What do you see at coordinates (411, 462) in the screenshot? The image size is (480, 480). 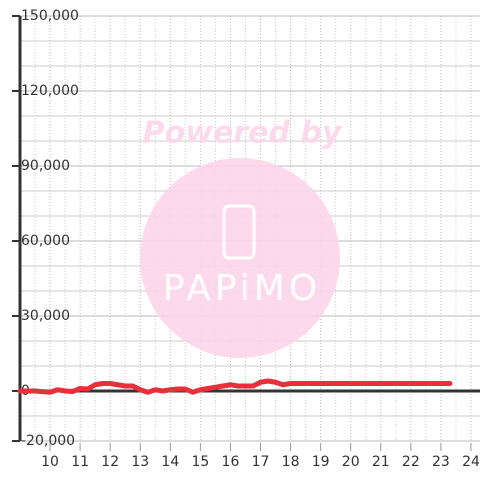 I see `x-tick-label: 22` at bounding box center [411, 462].